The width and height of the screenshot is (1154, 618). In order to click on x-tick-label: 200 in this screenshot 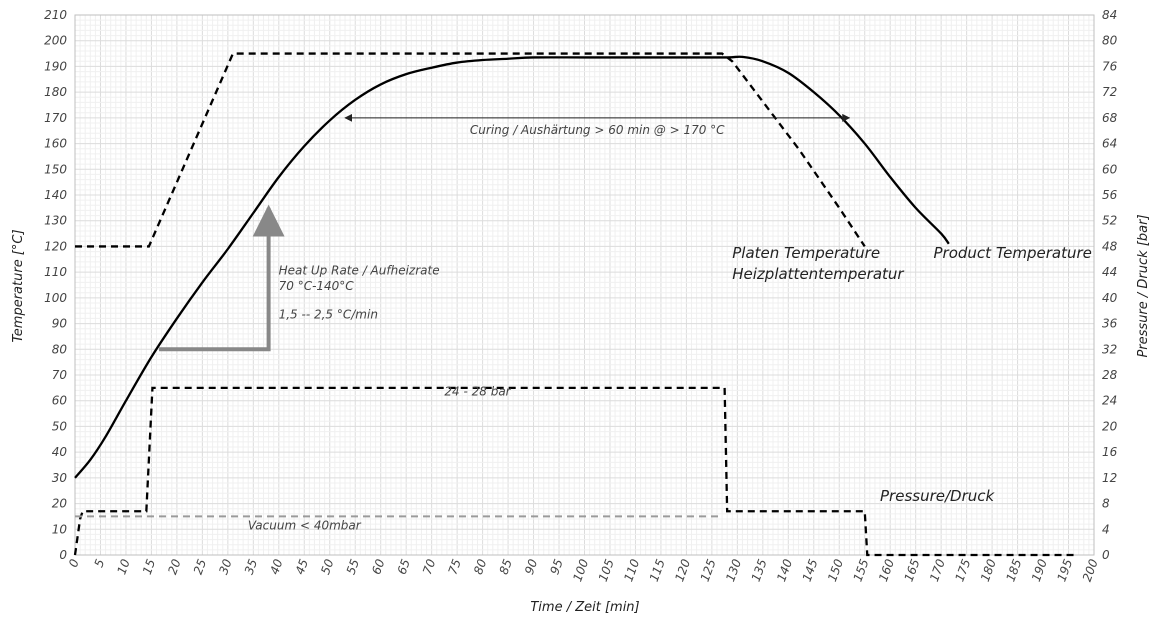, I will do `click(1090, 570)`.